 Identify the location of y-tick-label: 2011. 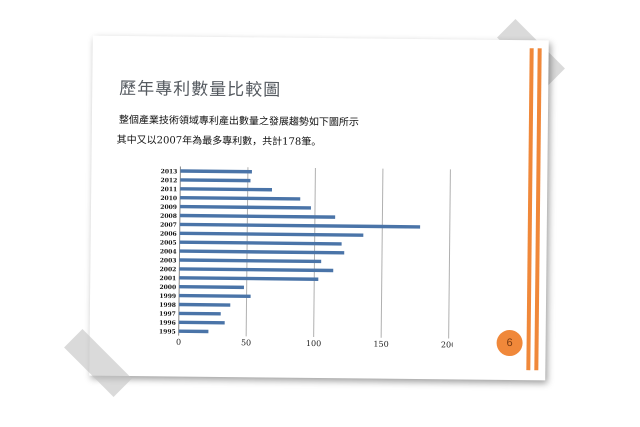
(168, 189).